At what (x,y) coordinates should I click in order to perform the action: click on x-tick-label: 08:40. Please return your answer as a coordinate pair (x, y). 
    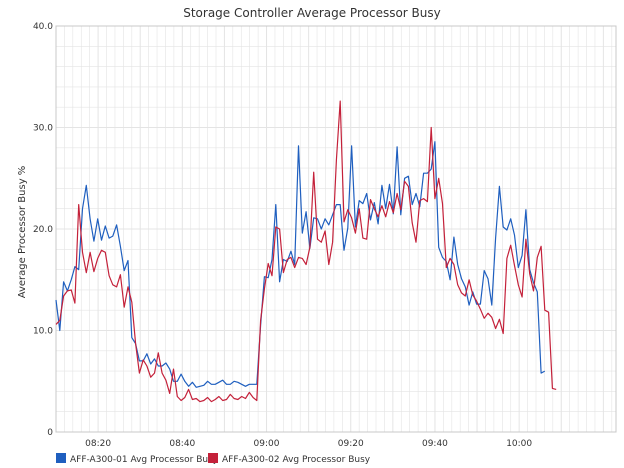
    Looking at the image, I should click on (182, 444).